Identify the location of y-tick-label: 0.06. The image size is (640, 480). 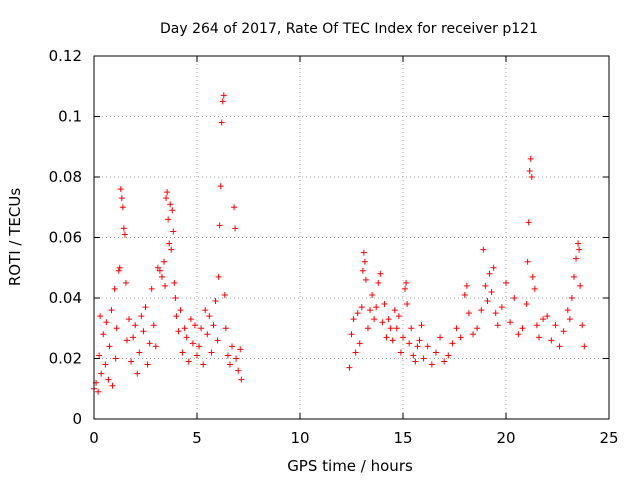
(65, 238).